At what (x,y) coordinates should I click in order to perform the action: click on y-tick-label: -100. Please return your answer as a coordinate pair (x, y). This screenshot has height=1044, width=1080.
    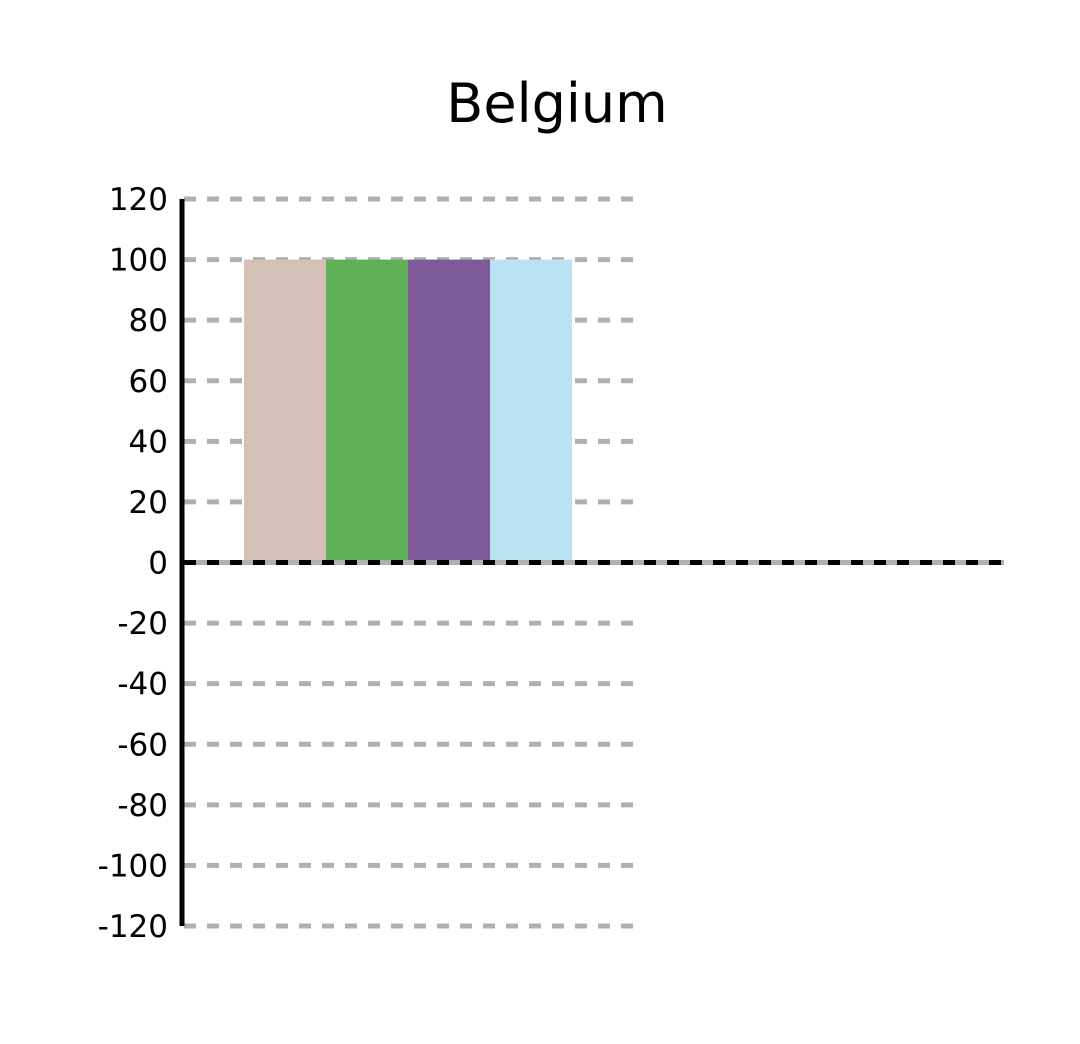
    Looking at the image, I should click on (133, 866).